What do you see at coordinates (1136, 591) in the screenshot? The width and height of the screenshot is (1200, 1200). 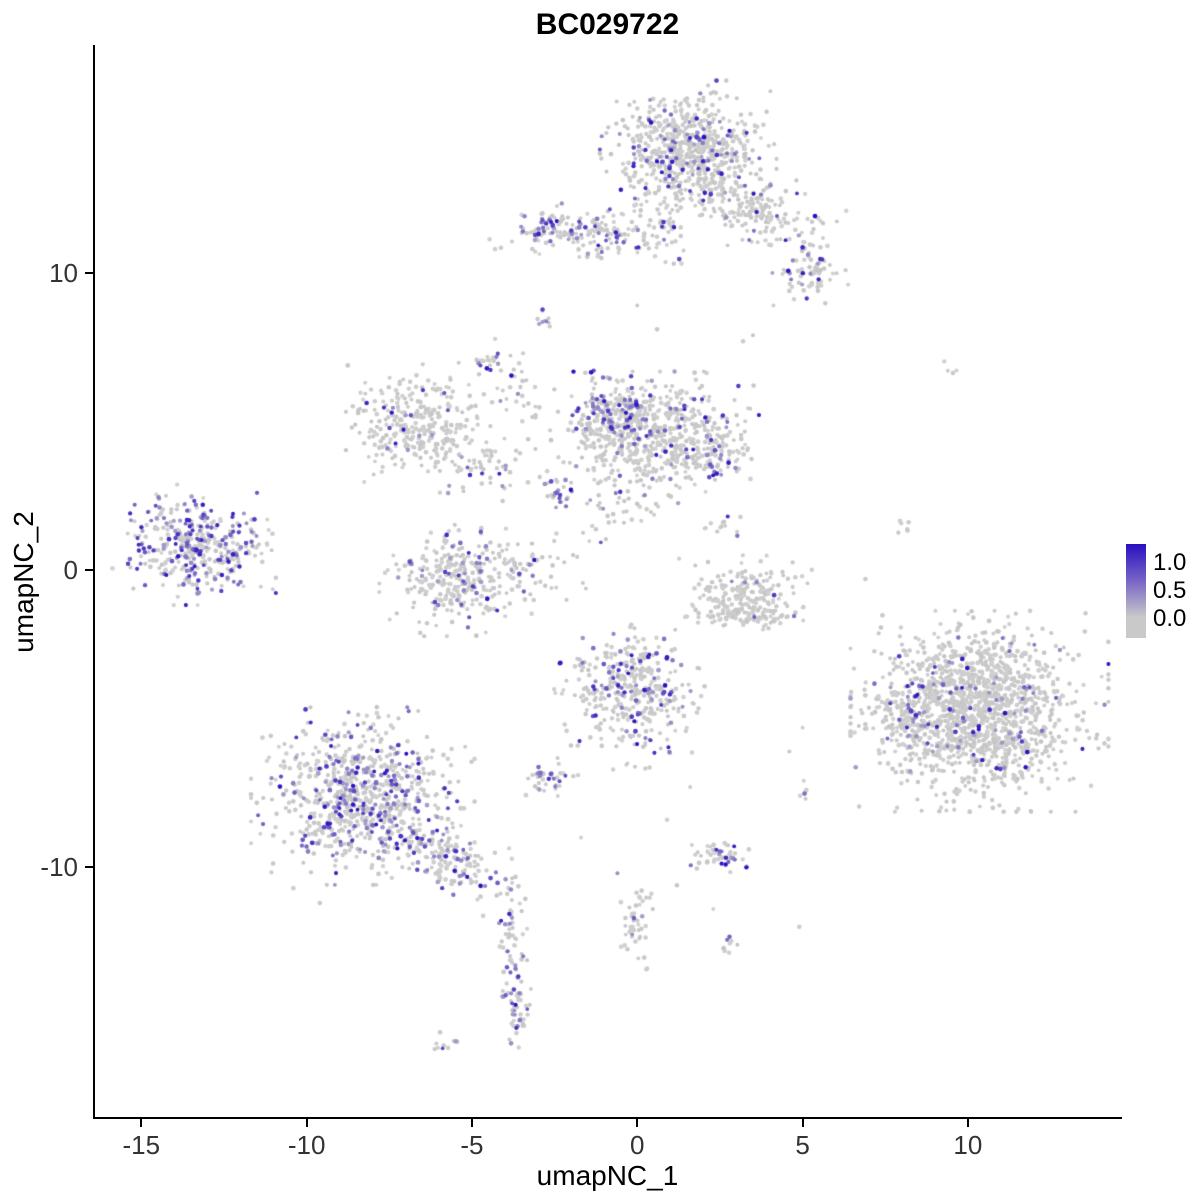 I see `legend-gradient-bar` at bounding box center [1136, 591].